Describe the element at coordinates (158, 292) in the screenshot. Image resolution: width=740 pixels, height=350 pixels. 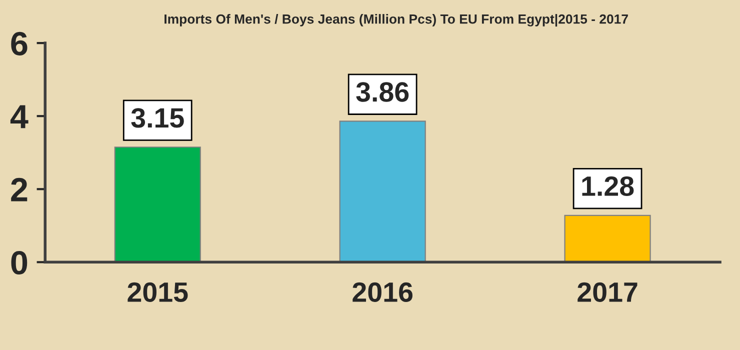
I see `x-tick-label: 2015` at that location.